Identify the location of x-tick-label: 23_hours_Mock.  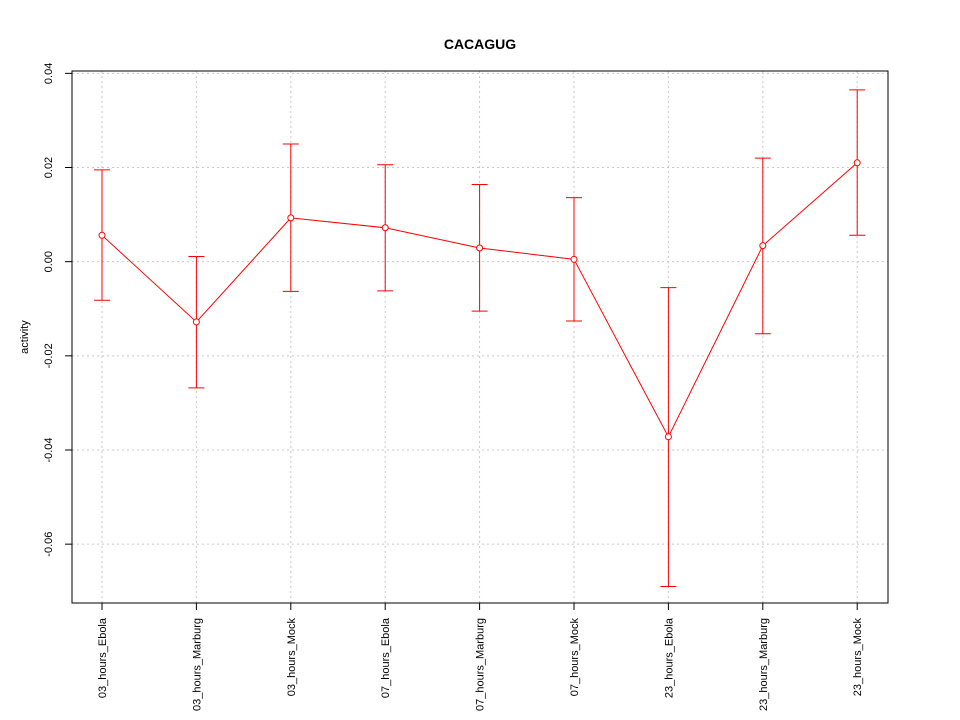
(858, 657).